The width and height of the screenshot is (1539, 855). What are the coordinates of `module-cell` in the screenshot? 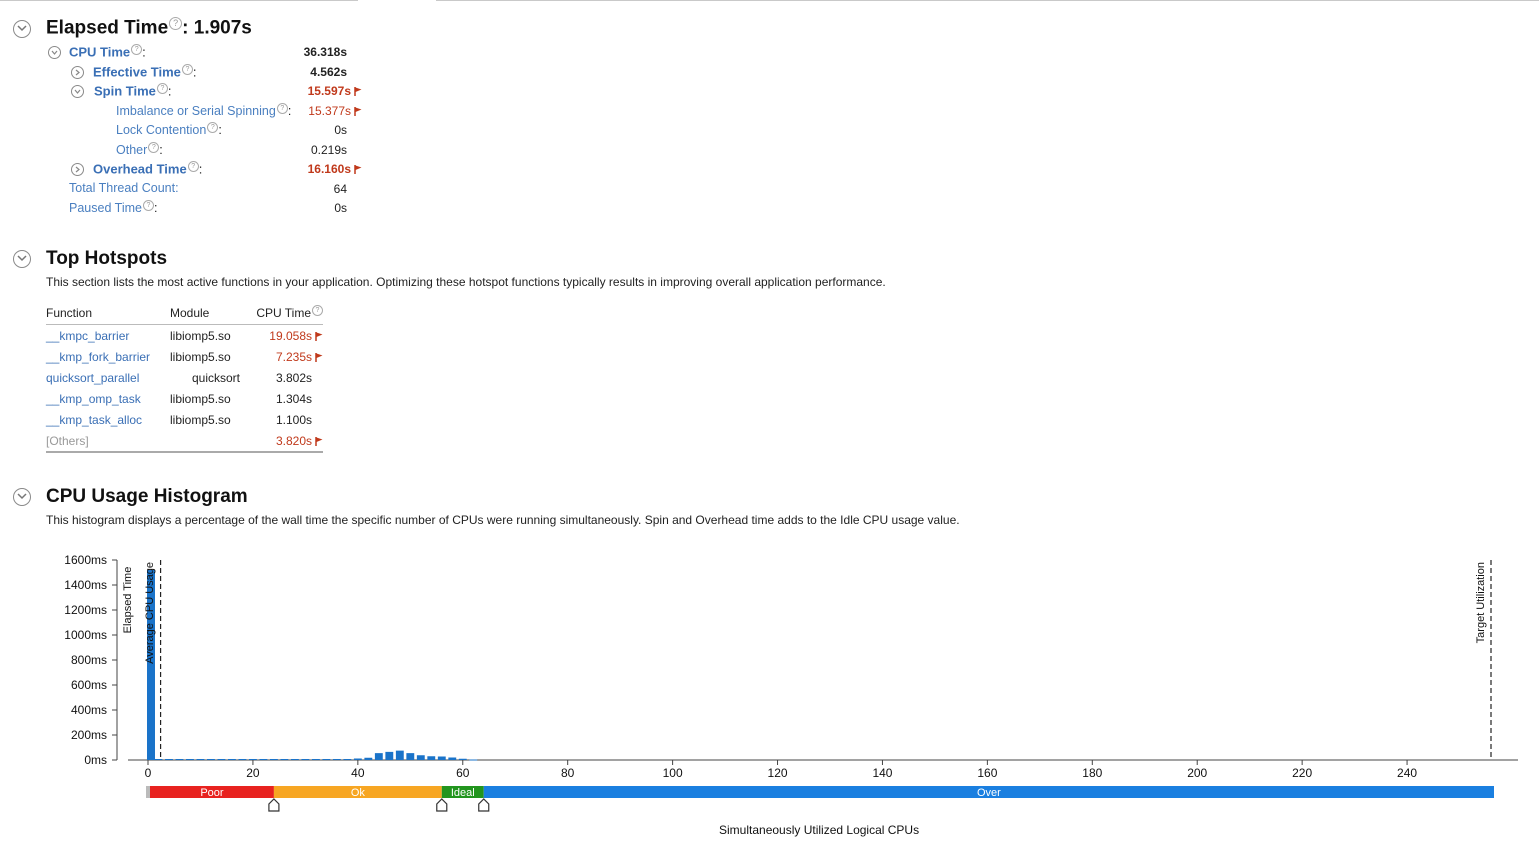 It's located at (211, 441).